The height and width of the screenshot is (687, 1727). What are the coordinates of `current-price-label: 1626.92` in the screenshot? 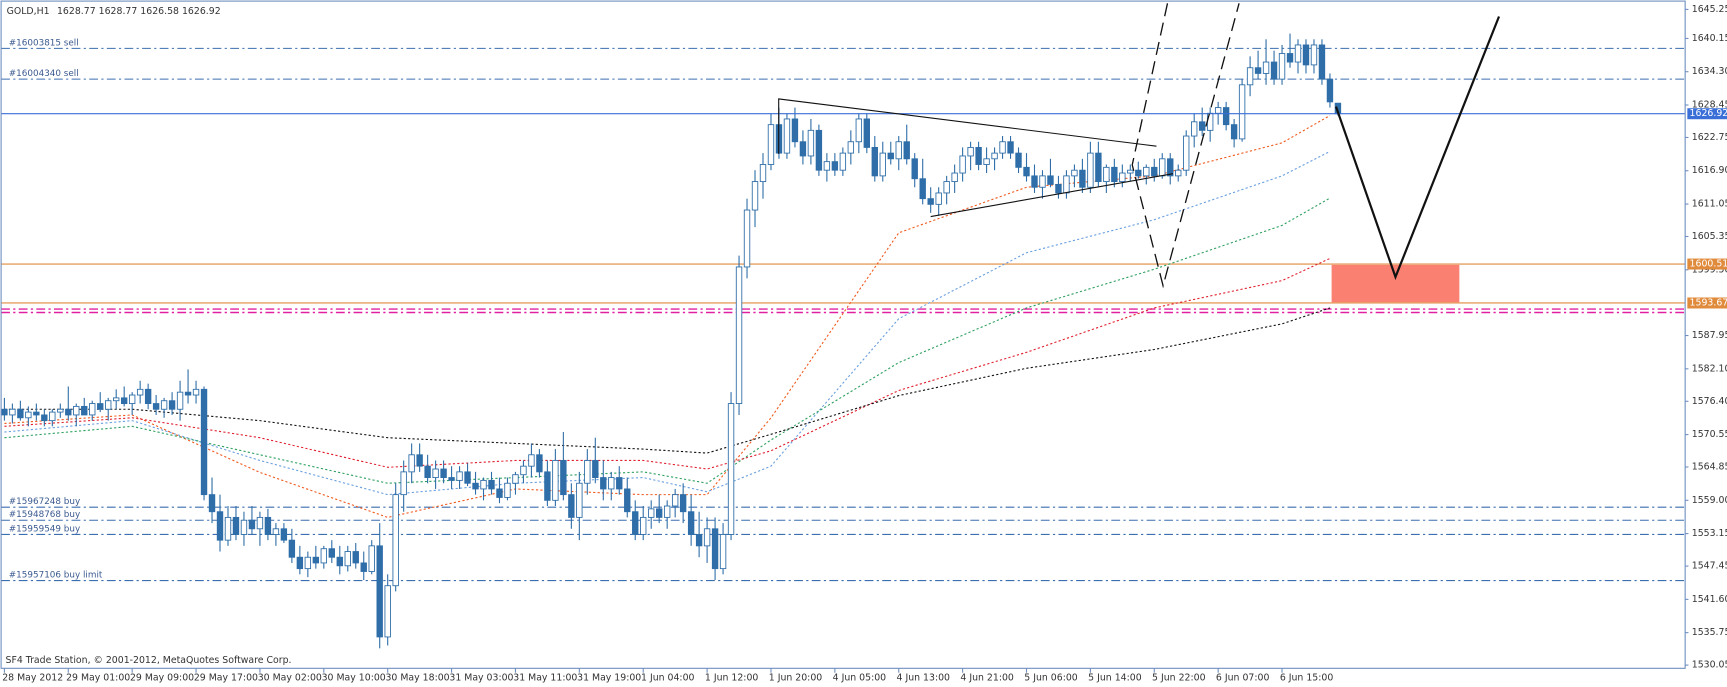 It's located at (1708, 113).